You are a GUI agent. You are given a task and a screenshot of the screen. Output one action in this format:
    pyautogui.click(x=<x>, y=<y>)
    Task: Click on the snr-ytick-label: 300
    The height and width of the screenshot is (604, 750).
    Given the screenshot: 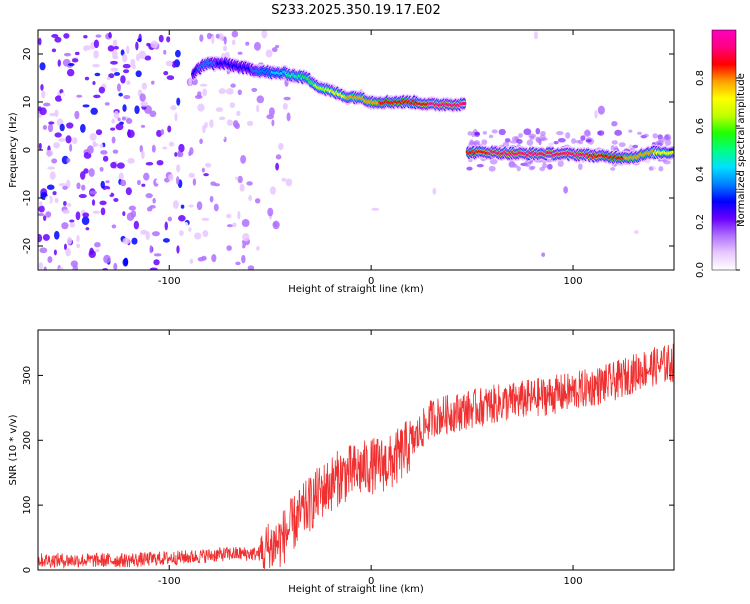 What is the action you would take?
    pyautogui.click(x=27, y=375)
    